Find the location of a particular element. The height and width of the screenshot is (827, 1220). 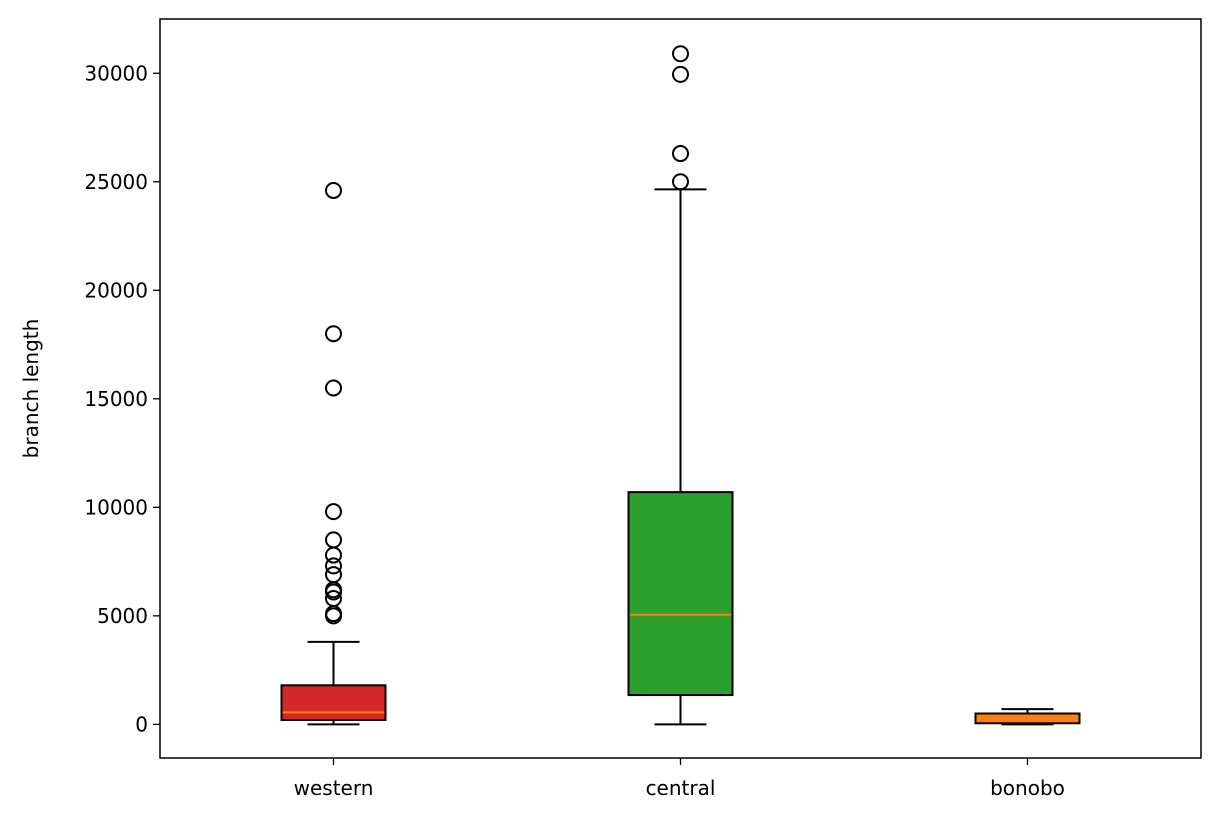

y-tick-label: 30000 is located at coordinates (116, 73).